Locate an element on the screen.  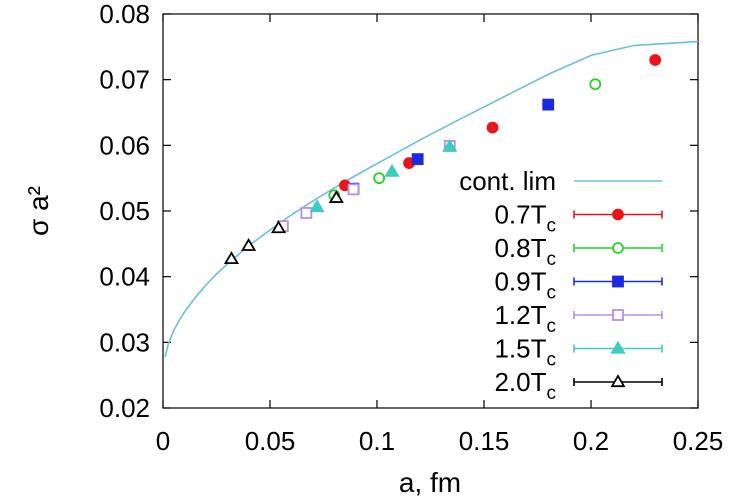
legend-label-main: 0.8T is located at coordinates (520, 248).